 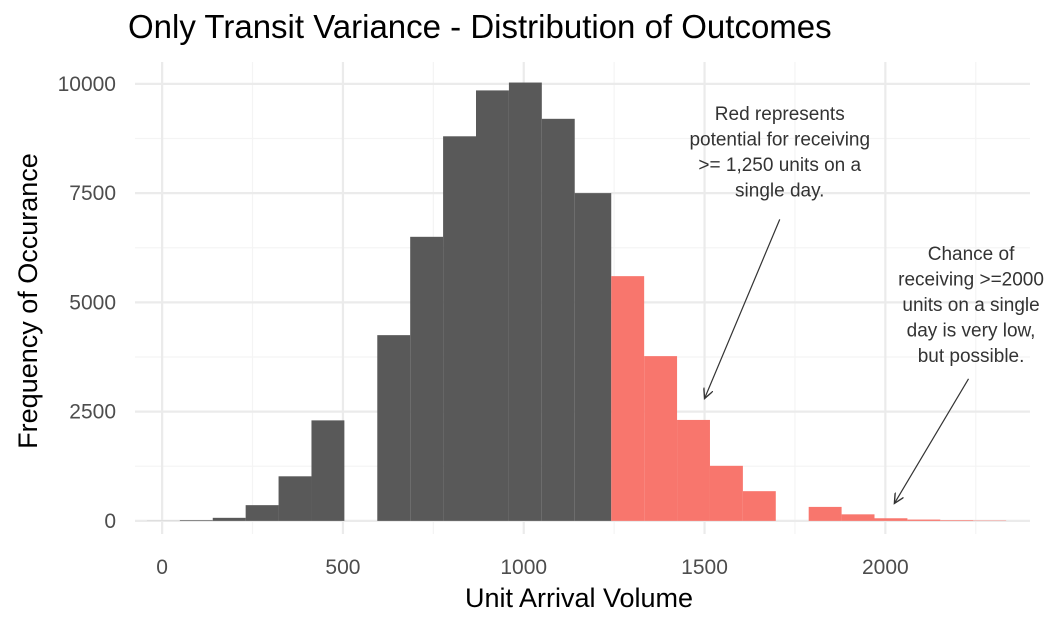 What do you see at coordinates (779, 165) in the screenshot?
I see `annotation-line: >= 1,250 units on a` at bounding box center [779, 165].